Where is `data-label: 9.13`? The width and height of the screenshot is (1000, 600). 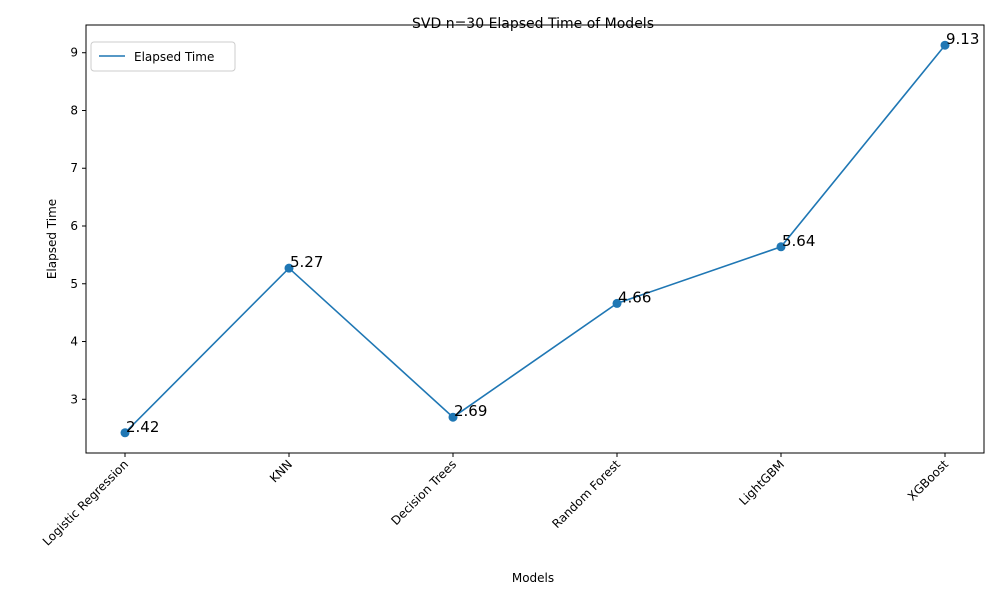 data-label: 9.13 is located at coordinates (962, 39).